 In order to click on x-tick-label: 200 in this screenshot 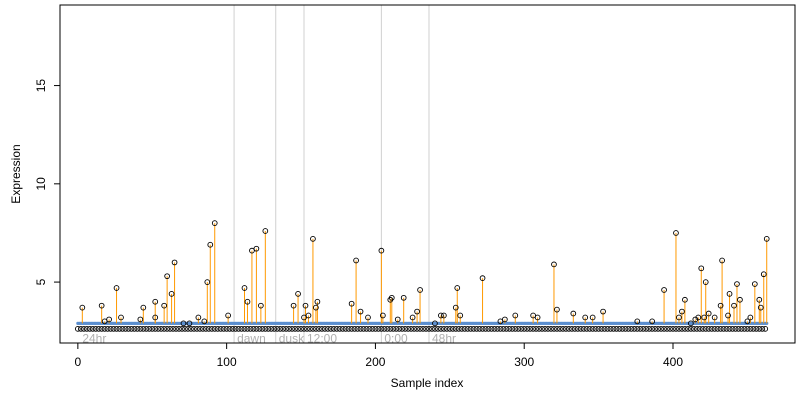, I will do `click(375, 362)`.